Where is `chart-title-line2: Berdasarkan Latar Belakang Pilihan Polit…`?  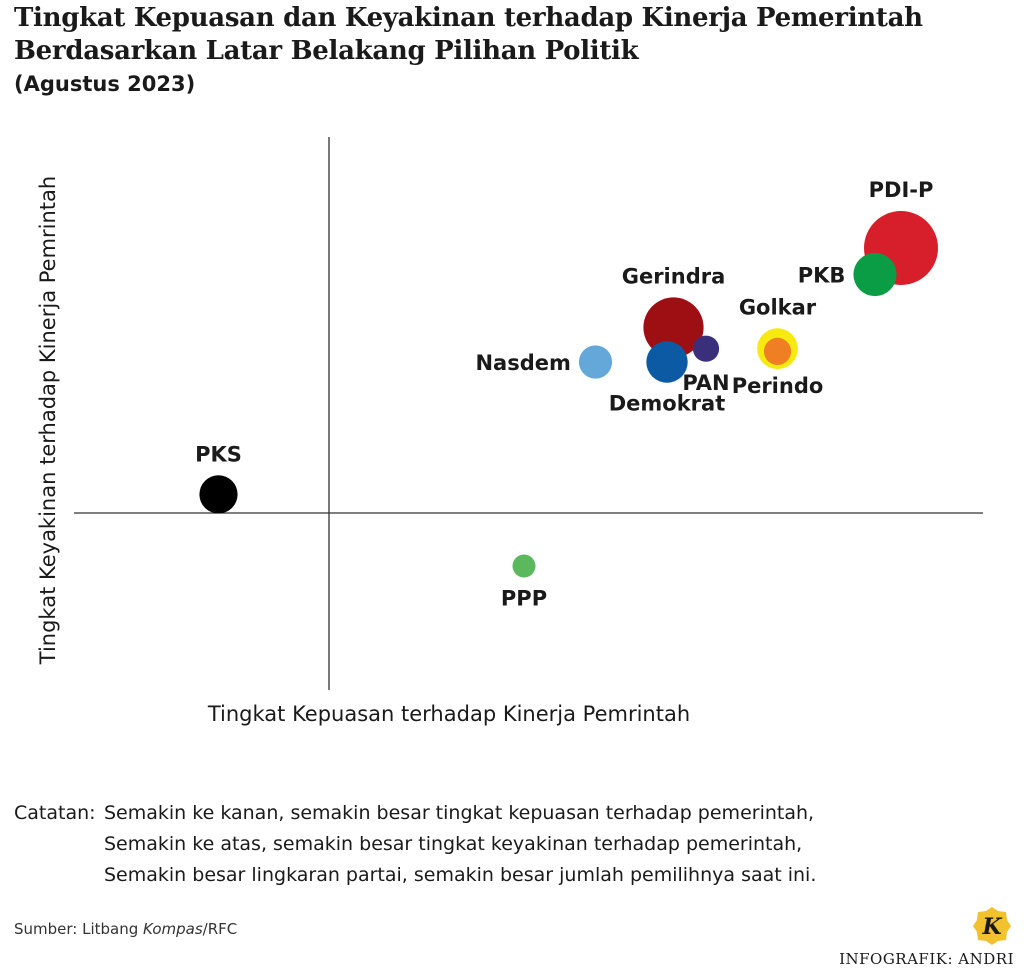
chart-title-line2: Berdasarkan Latar Belakang Pilihan Polit… is located at coordinates (326, 51).